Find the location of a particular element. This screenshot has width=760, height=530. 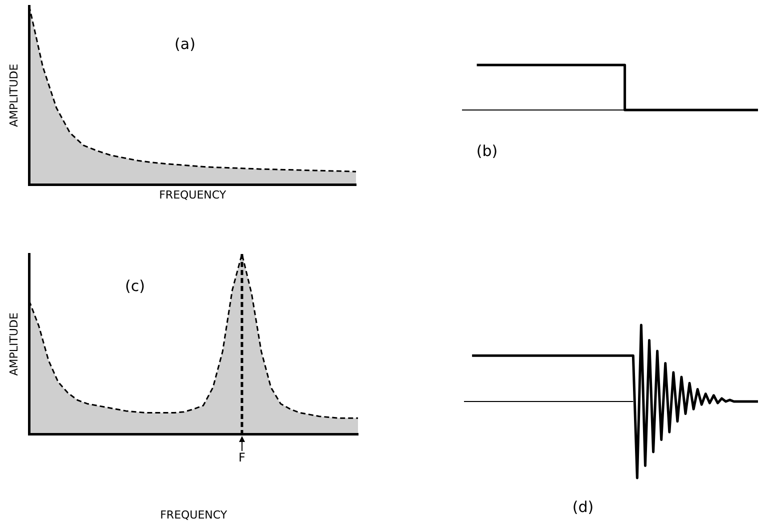

text: (a) is located at coordinates (185, 43).